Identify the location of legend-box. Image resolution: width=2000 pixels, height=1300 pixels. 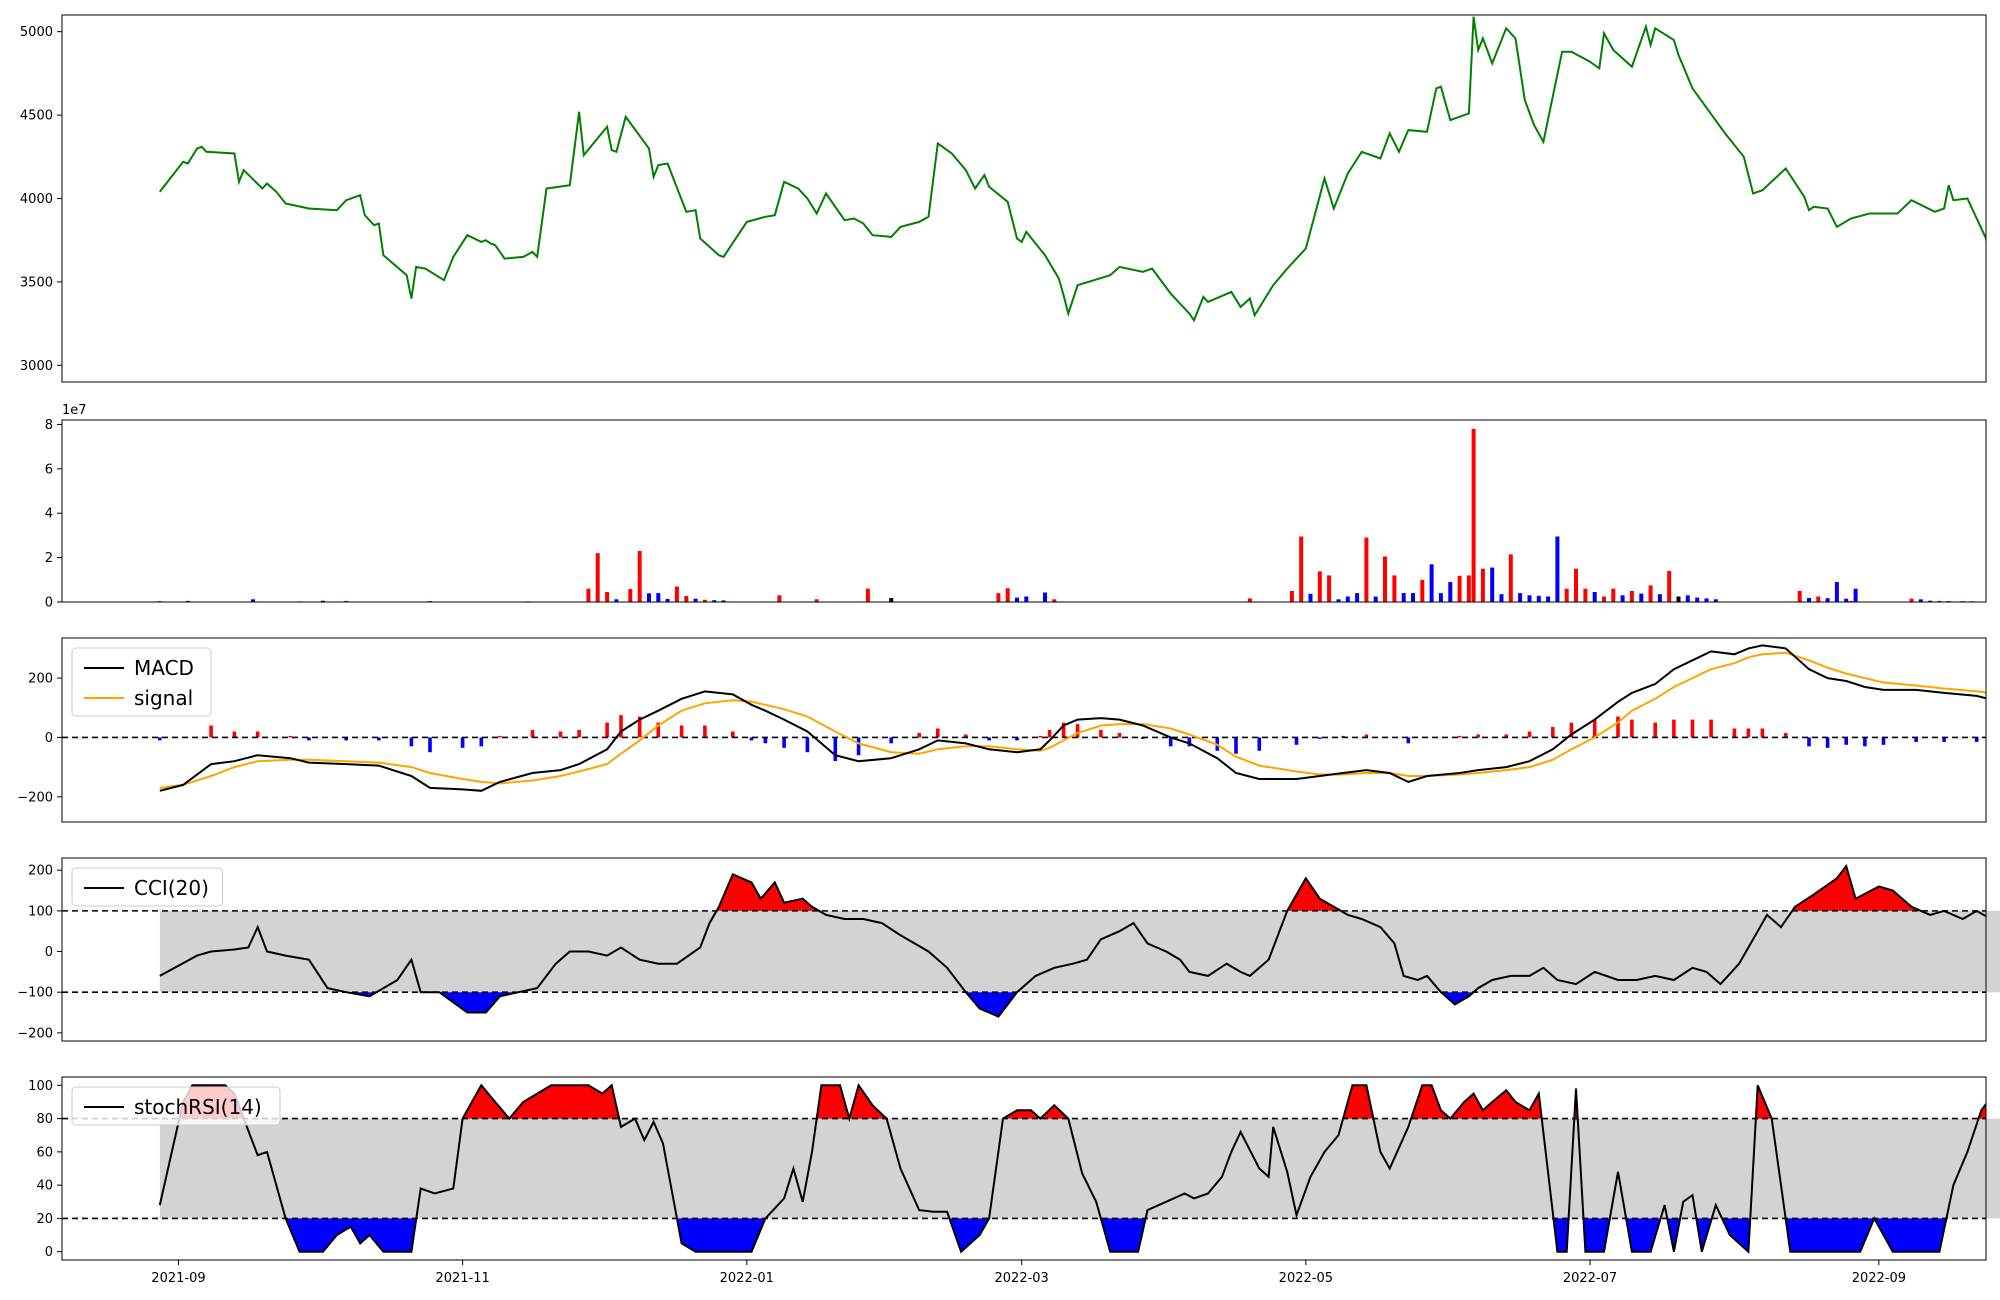
(147, 887).